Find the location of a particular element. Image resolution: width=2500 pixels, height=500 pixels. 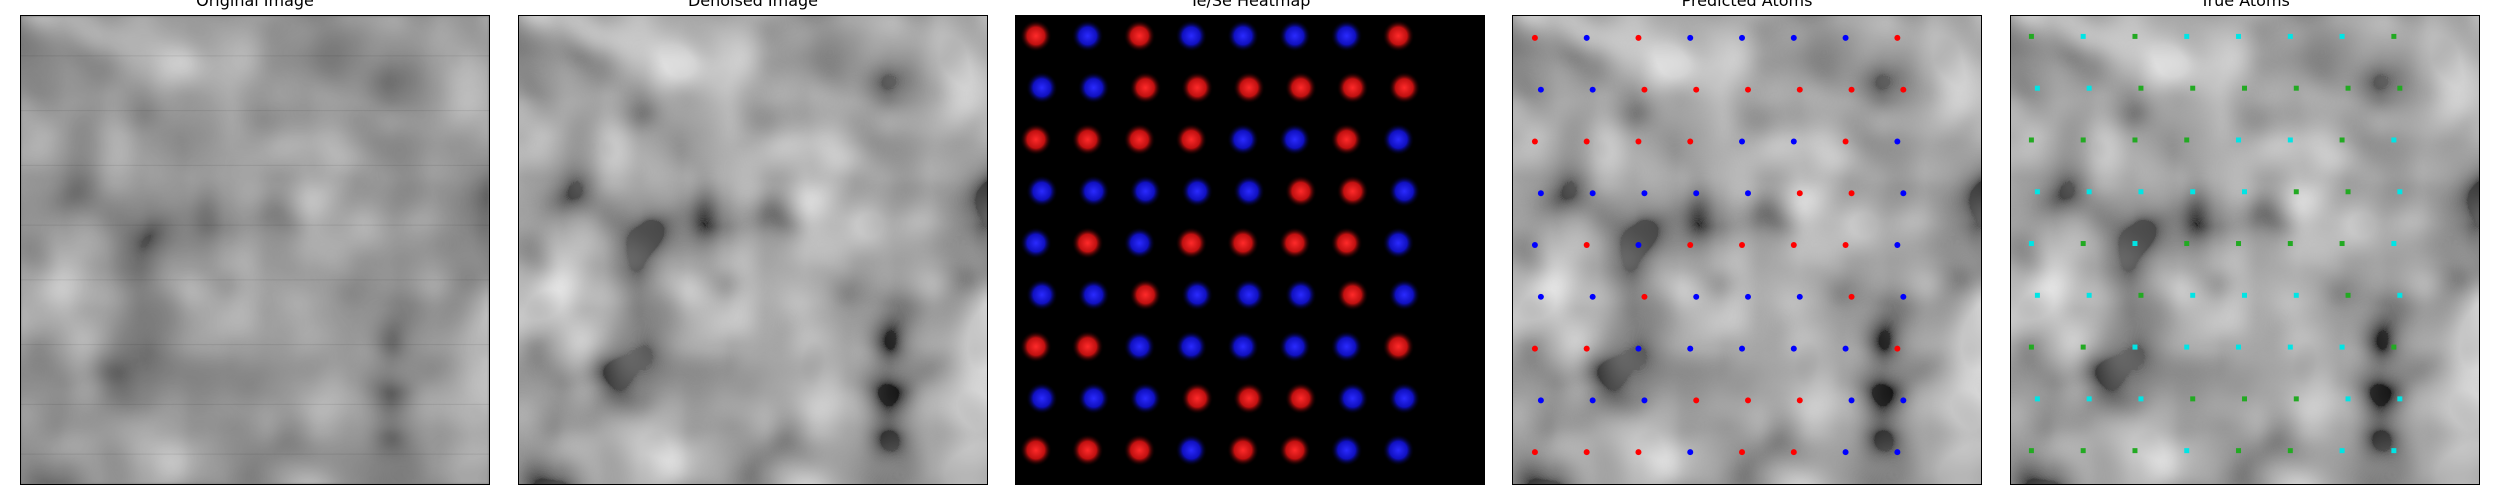

panel-title-heatmap: Te/Se Heatmap is located at coordinates (1250, 5).